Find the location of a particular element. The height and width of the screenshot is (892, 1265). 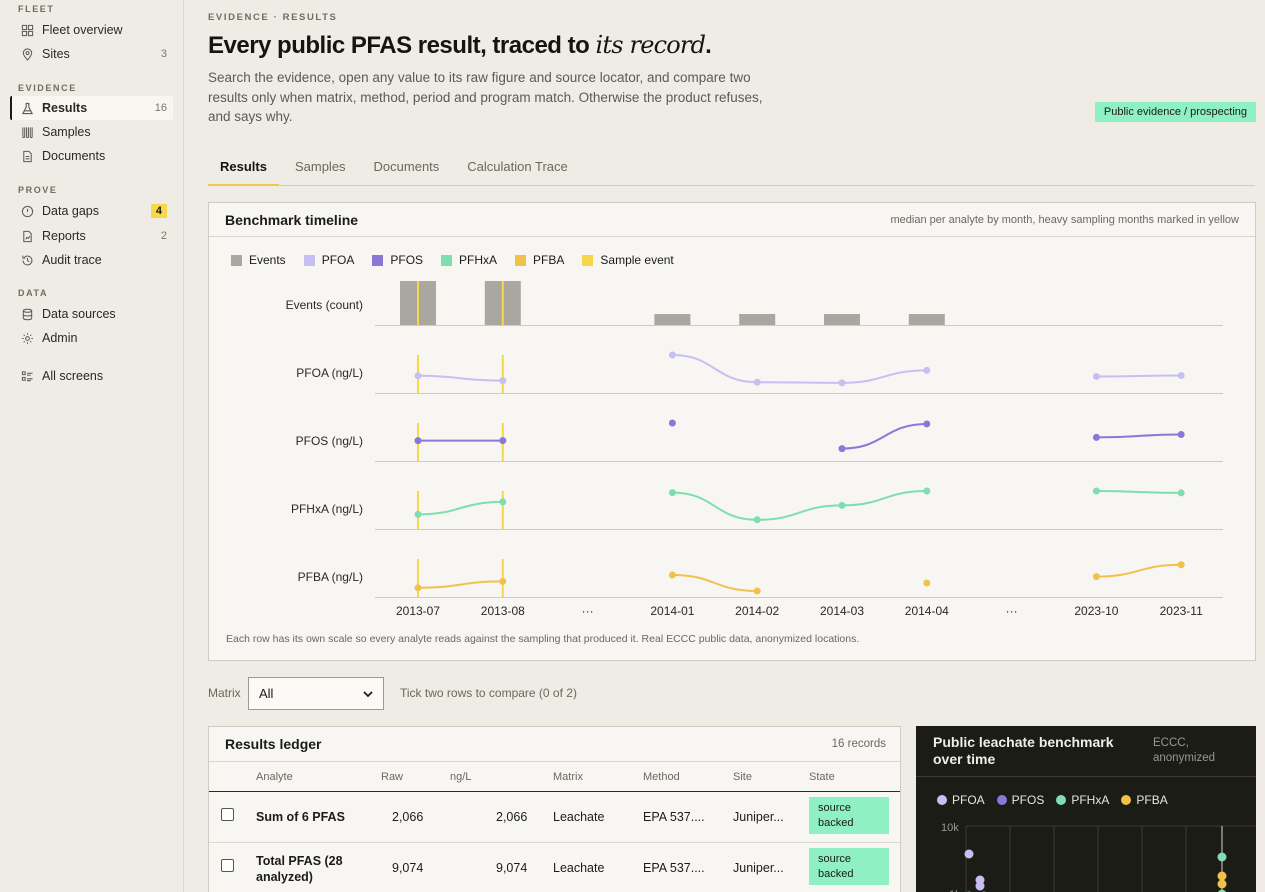

col-ngl: ng/L is located at coordinates (461, 777).